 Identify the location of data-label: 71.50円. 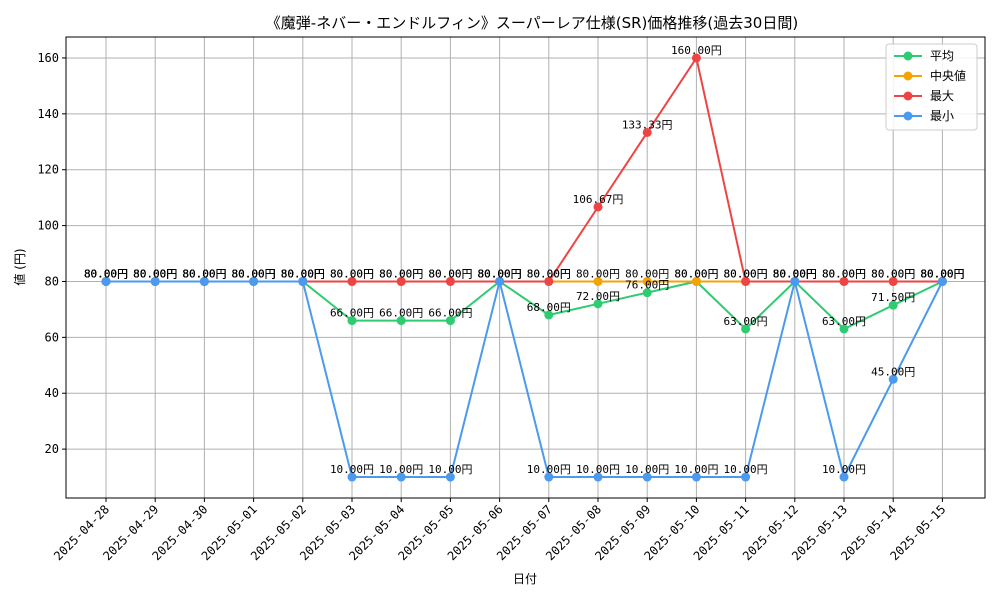
(893, 297).